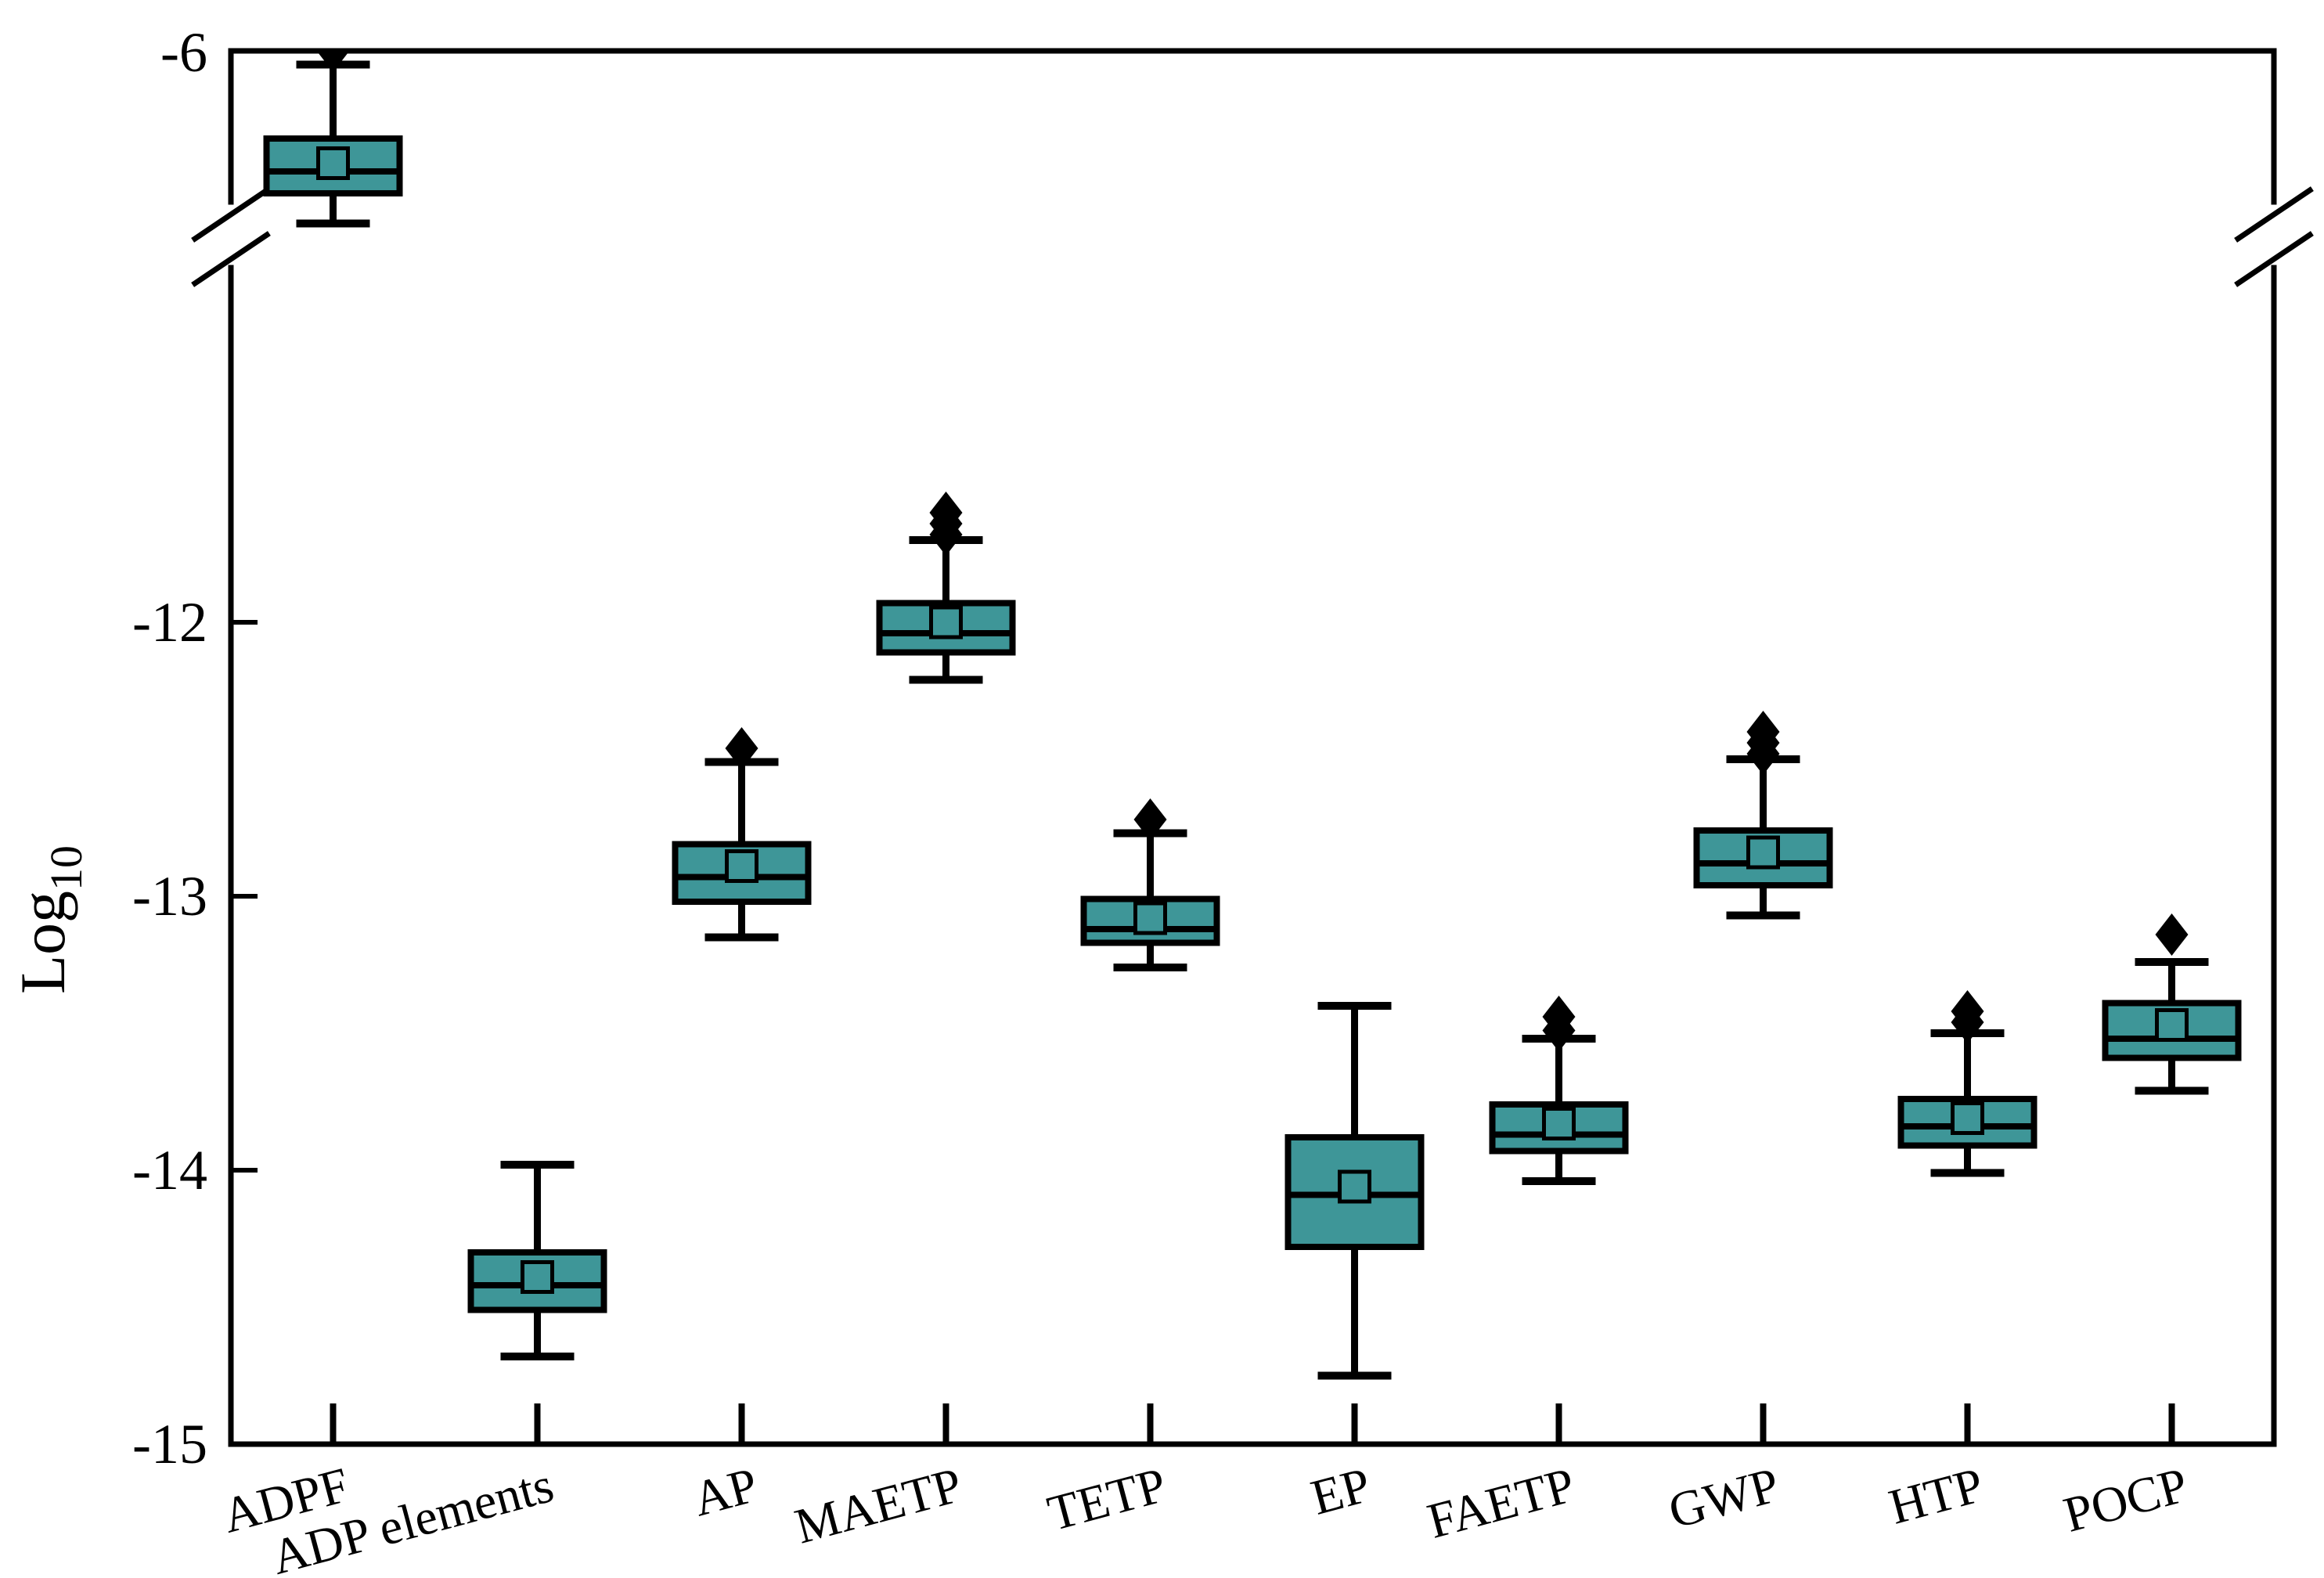 The width and height of the screenshot is (2324, 1578). I want to click on box-group-MAETP, so click(946, 610).